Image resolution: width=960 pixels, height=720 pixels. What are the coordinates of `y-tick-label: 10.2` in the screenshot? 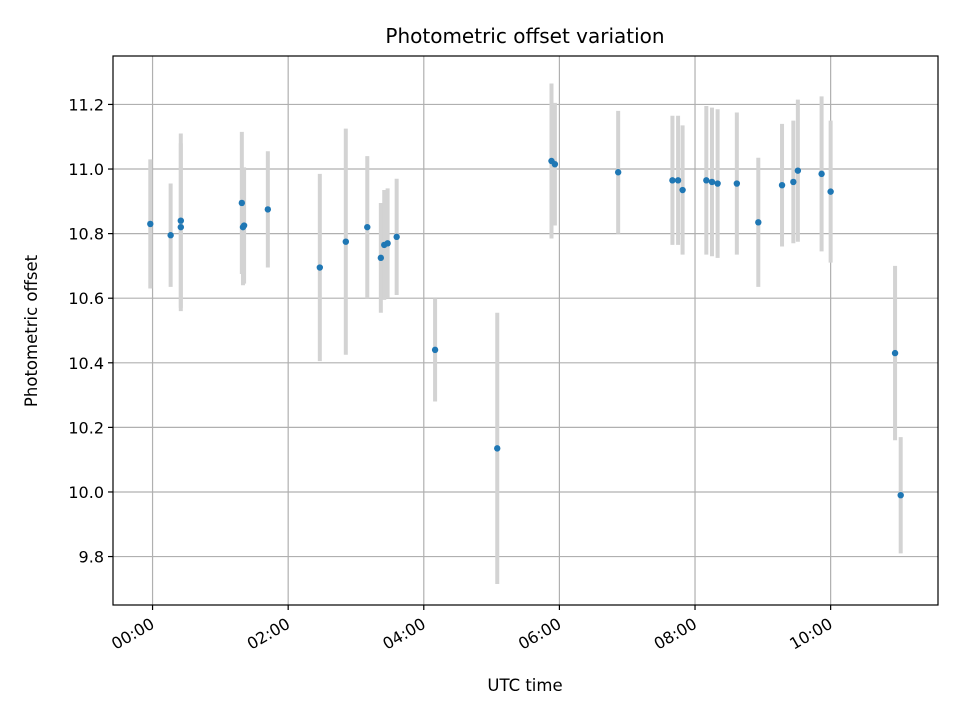 It's located at (86, 427).